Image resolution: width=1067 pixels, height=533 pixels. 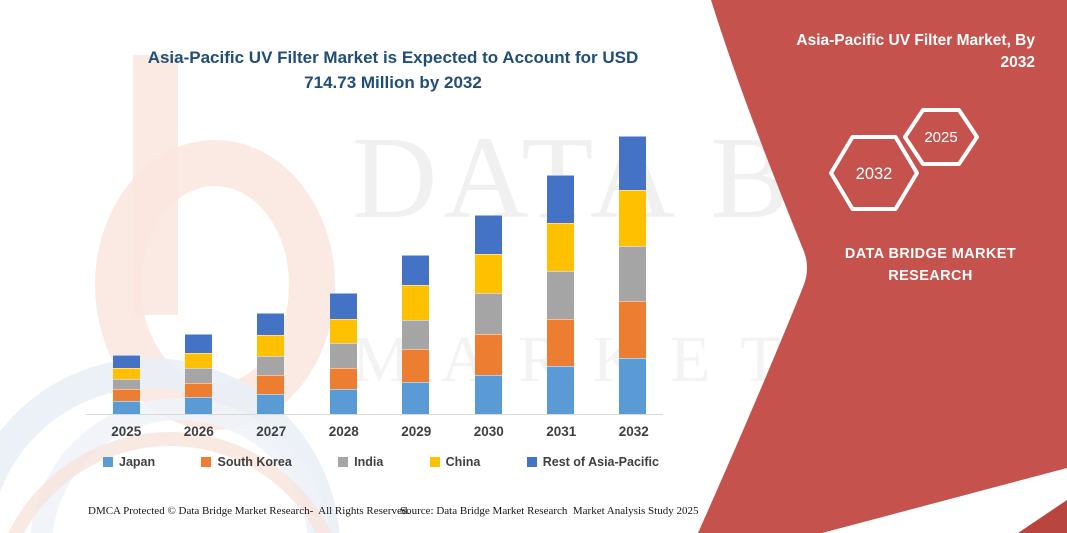 I want to click on x-axis-label-2032: 2032, so click(x=633, y=431).